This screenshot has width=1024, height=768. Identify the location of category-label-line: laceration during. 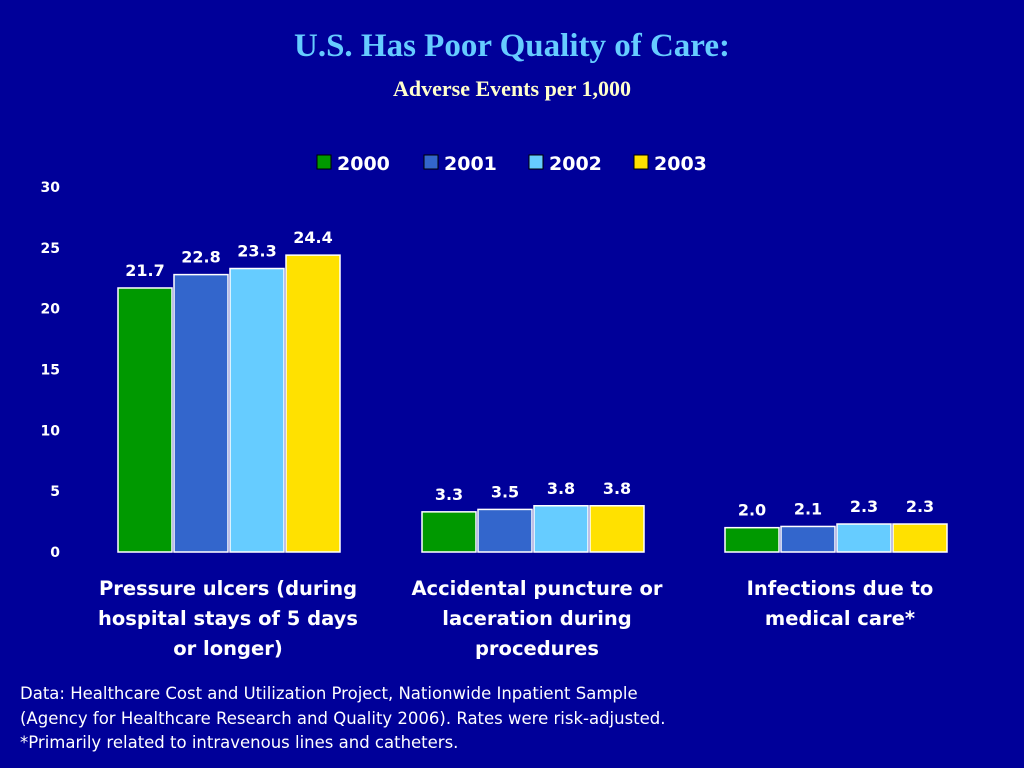
(537, 618).